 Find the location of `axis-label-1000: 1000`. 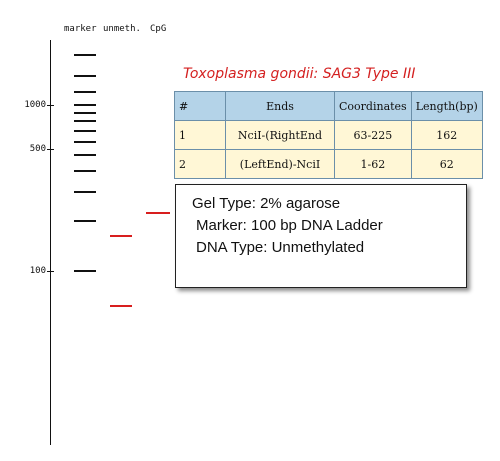

axis-label-1000: 1000 is located at coordinates (35, 105).